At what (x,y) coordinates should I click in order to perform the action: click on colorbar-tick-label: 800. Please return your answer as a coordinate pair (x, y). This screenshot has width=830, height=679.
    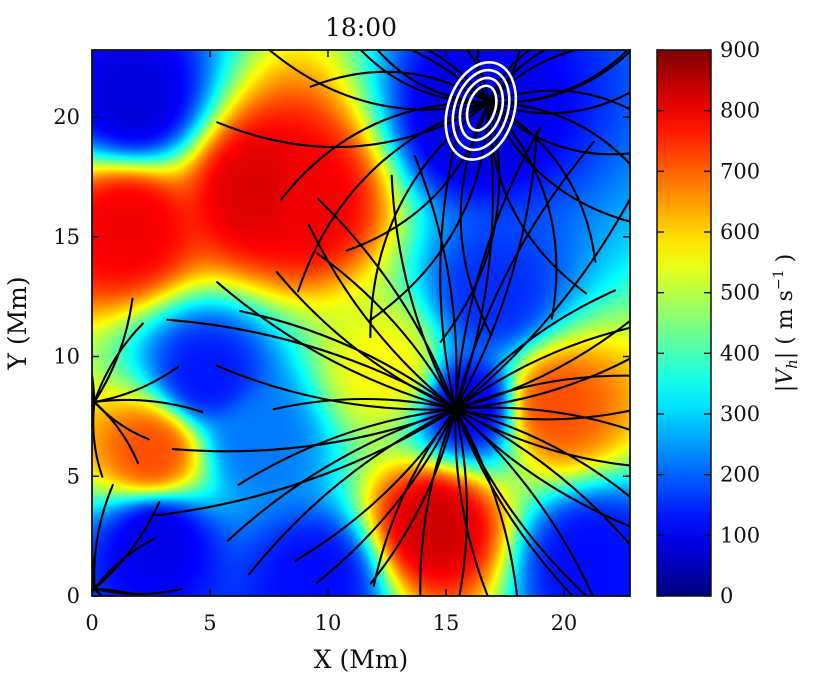
    Looking at the image, I should click on (740, 111).